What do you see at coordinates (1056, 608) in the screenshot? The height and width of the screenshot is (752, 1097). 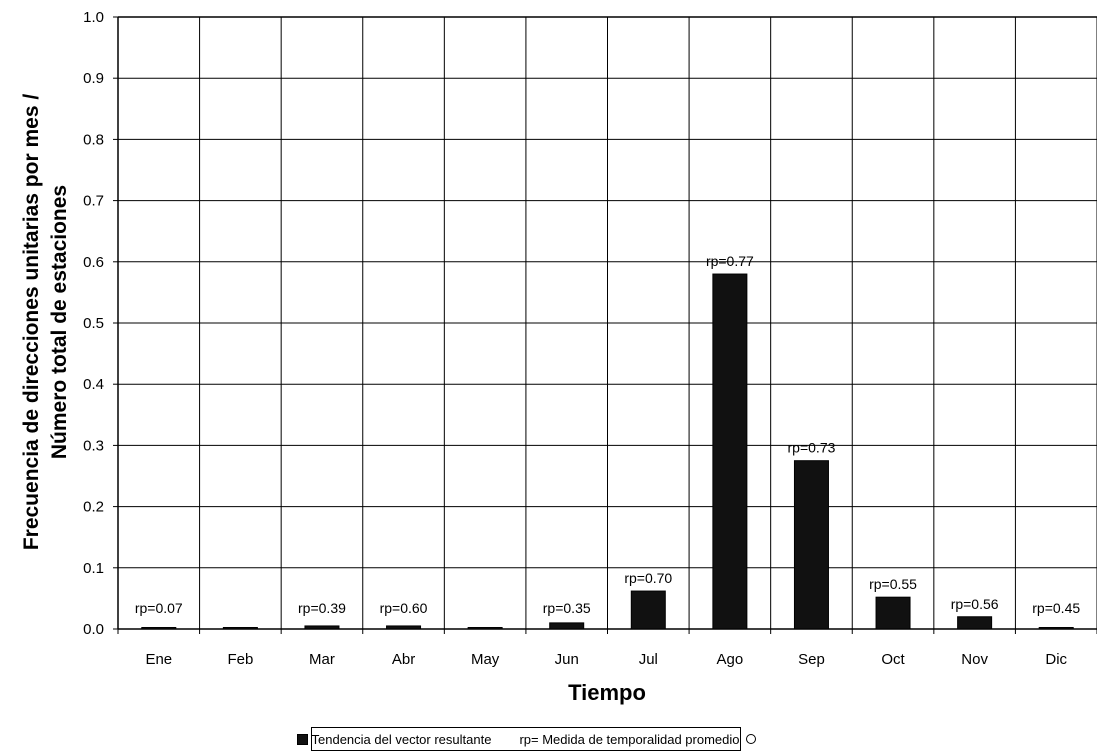 I see `rp-label-dic: rp=0.45` at bounding box center [1056, 608].